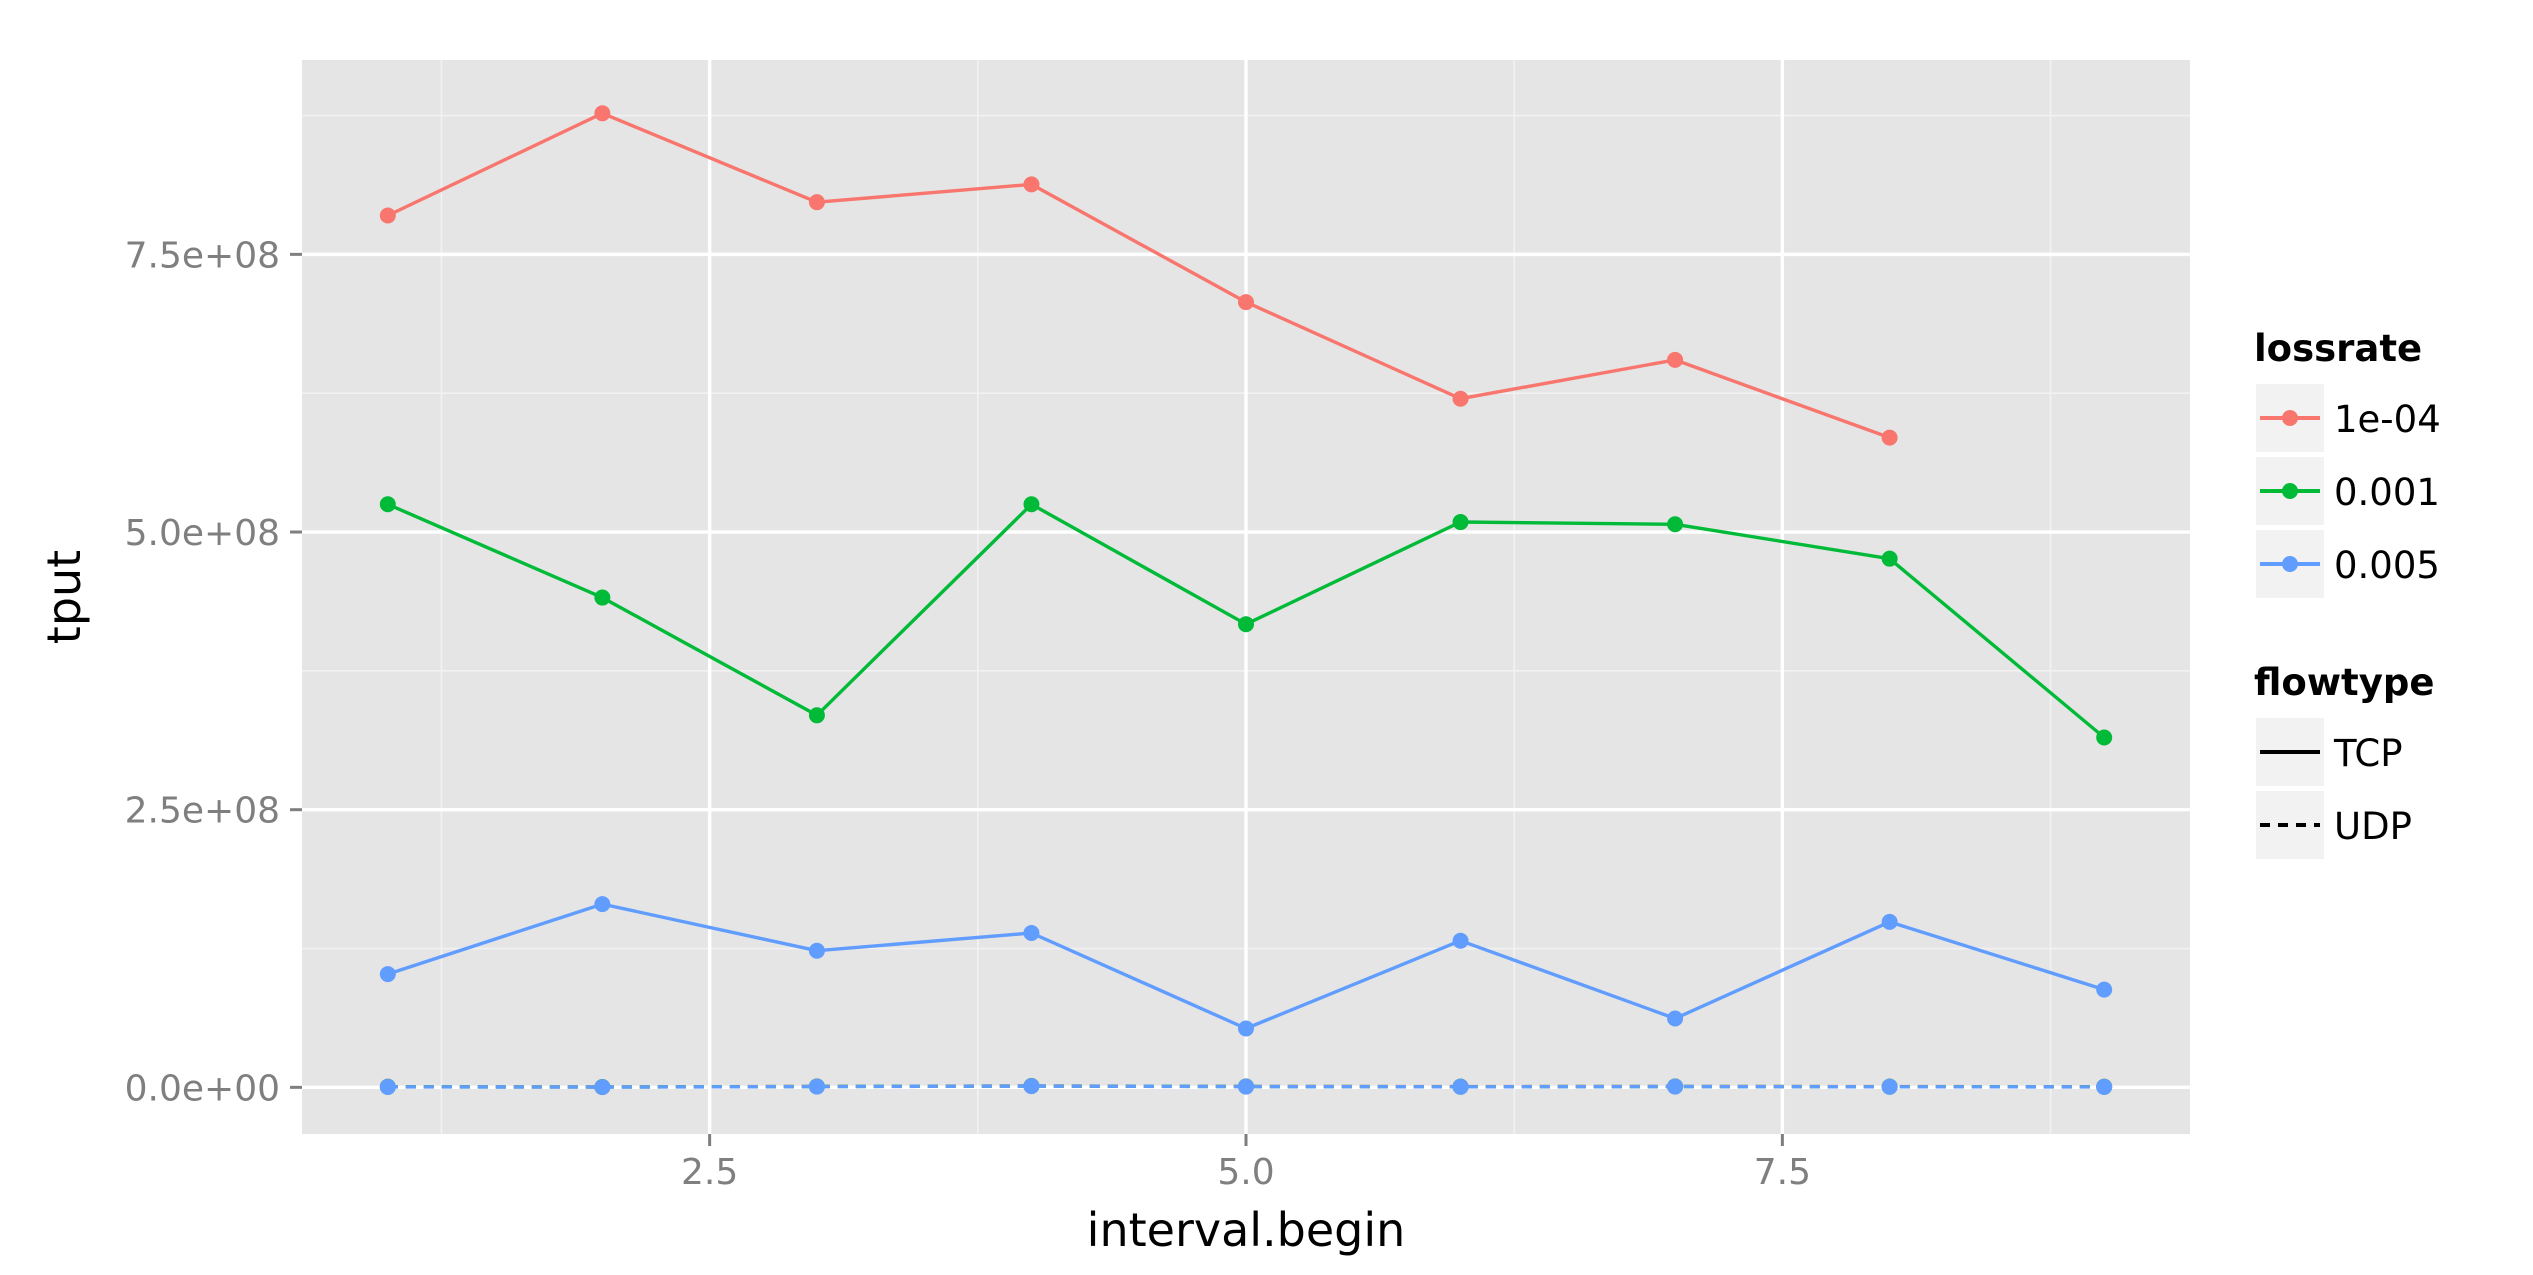 This screenshot has width=2533, height=1275. Describe the element at coordinates (1246, 1230) in the screenshot. I see `x-axis-title: interval.begin` at that location.